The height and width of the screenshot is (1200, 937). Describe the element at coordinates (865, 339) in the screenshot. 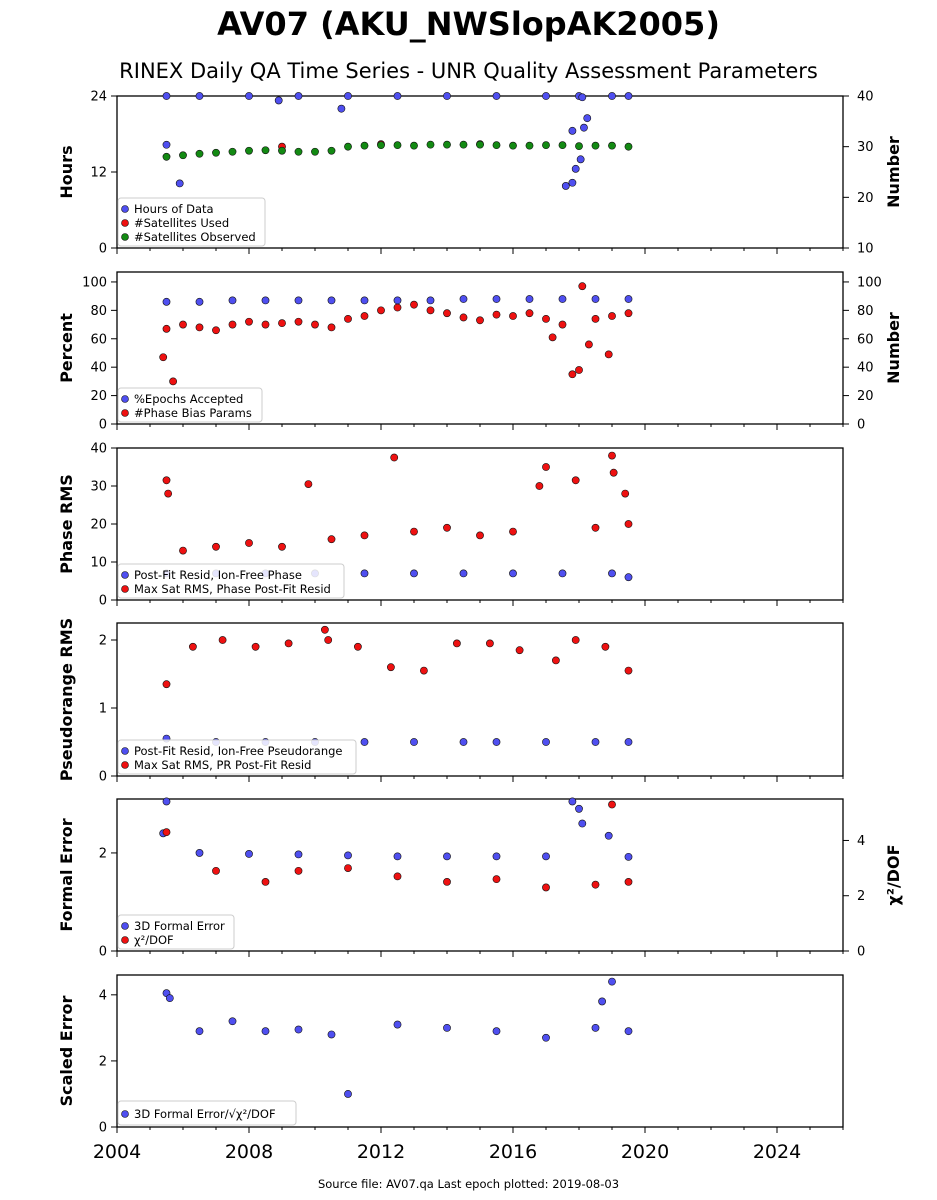

I see `y2-tick-label: 60` at that location.